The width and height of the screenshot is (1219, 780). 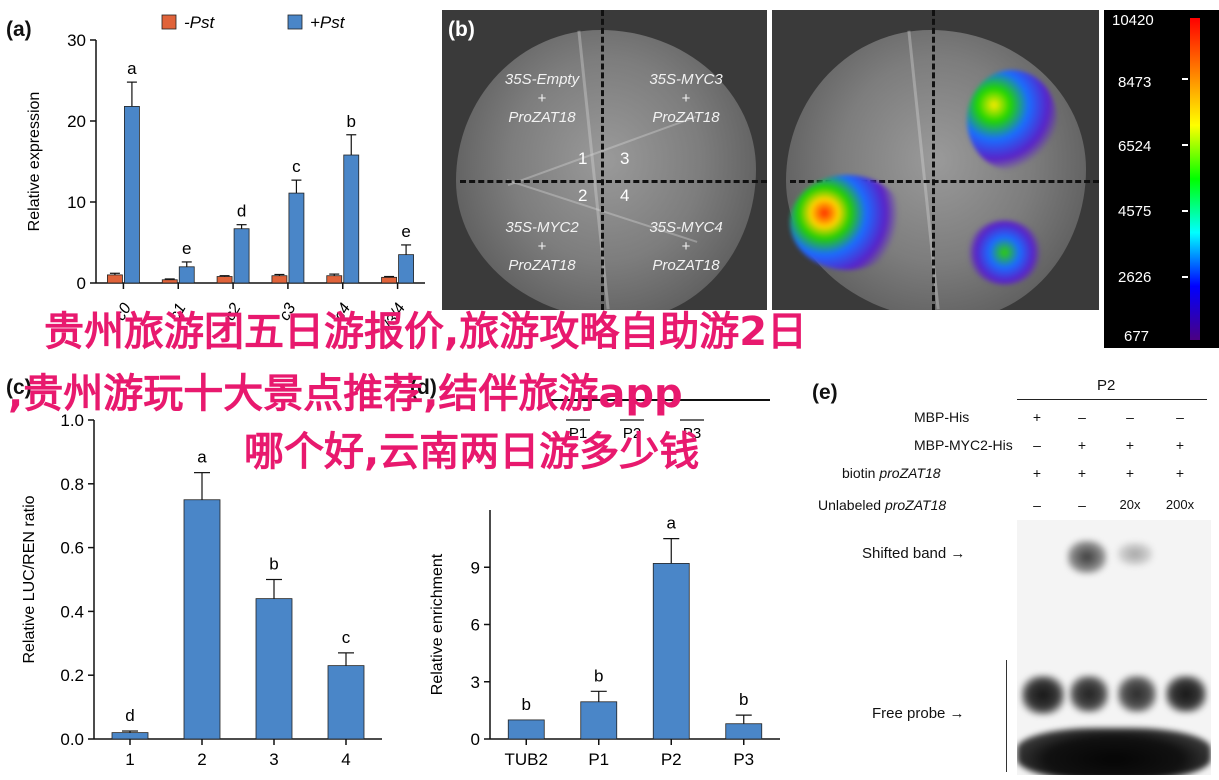 What do you see at coordinates (72, 675) in the screenshot?
I see `y-tick-label: 0.2` at bounding box center [72, 675].